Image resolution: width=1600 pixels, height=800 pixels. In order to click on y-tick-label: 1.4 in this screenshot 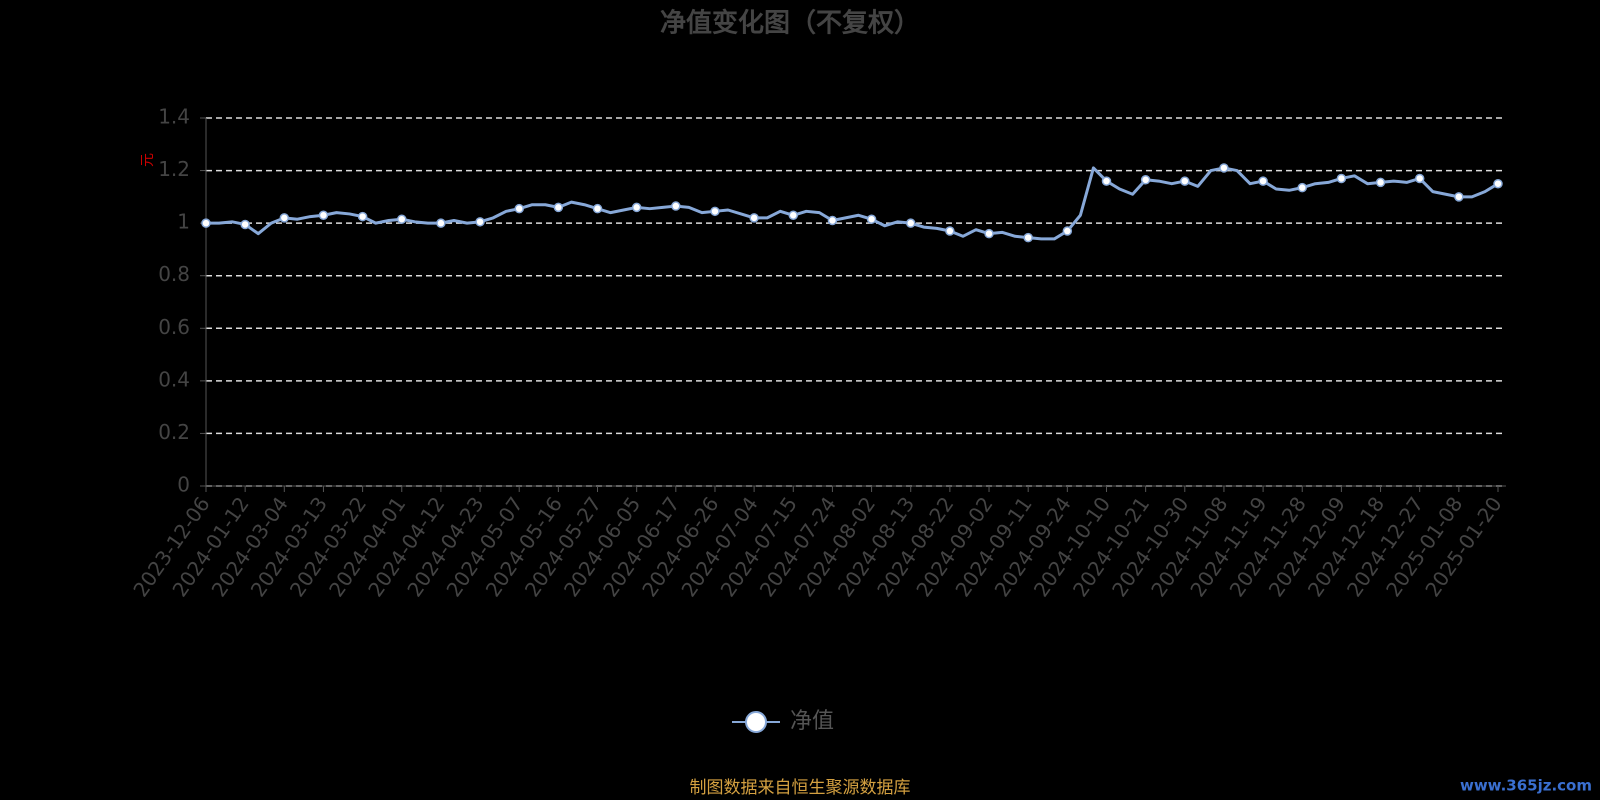, I will do `click(174, 117)`.